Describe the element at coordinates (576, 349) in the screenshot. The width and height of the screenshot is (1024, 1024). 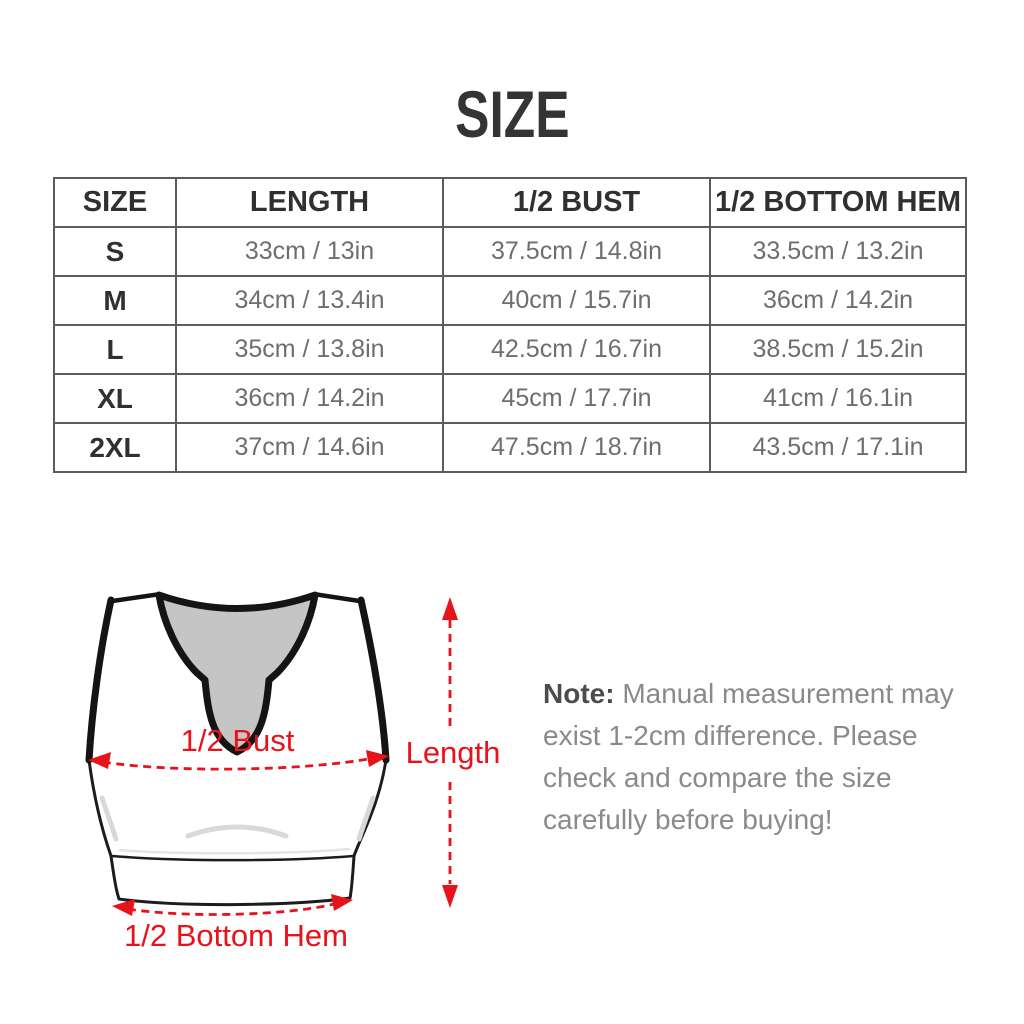
I see `bust-cell: 42.5cm / 16.7in` at that location.